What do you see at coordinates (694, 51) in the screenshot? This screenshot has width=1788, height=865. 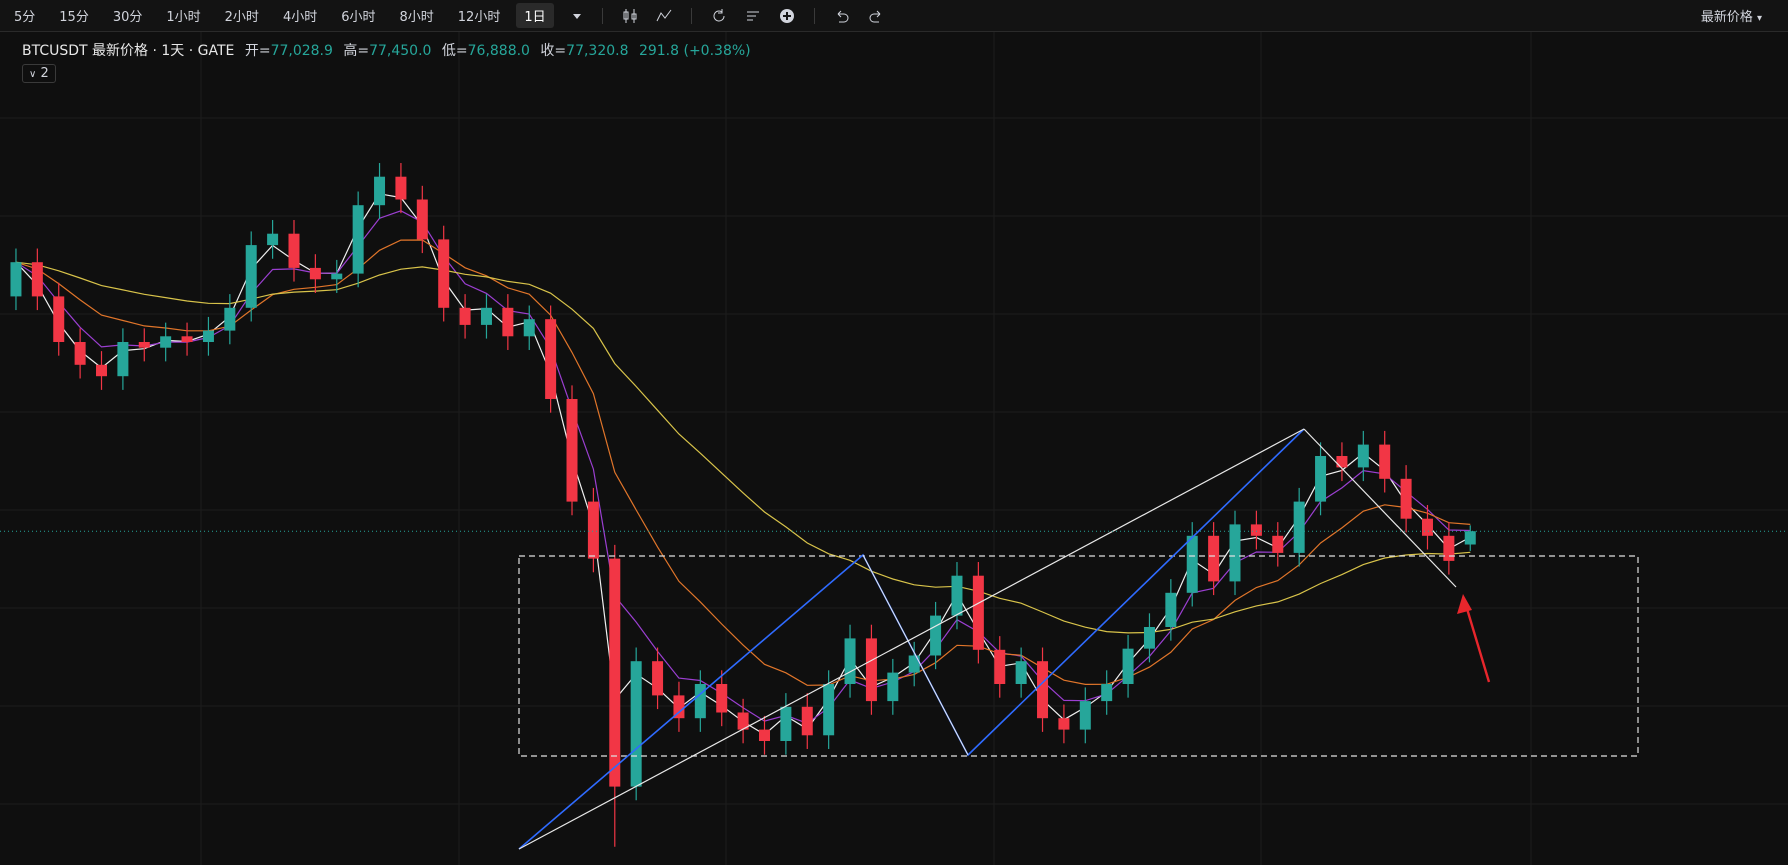 I see `change-value: 291.8 (+0.38%)` at bounding box center [694, 51].